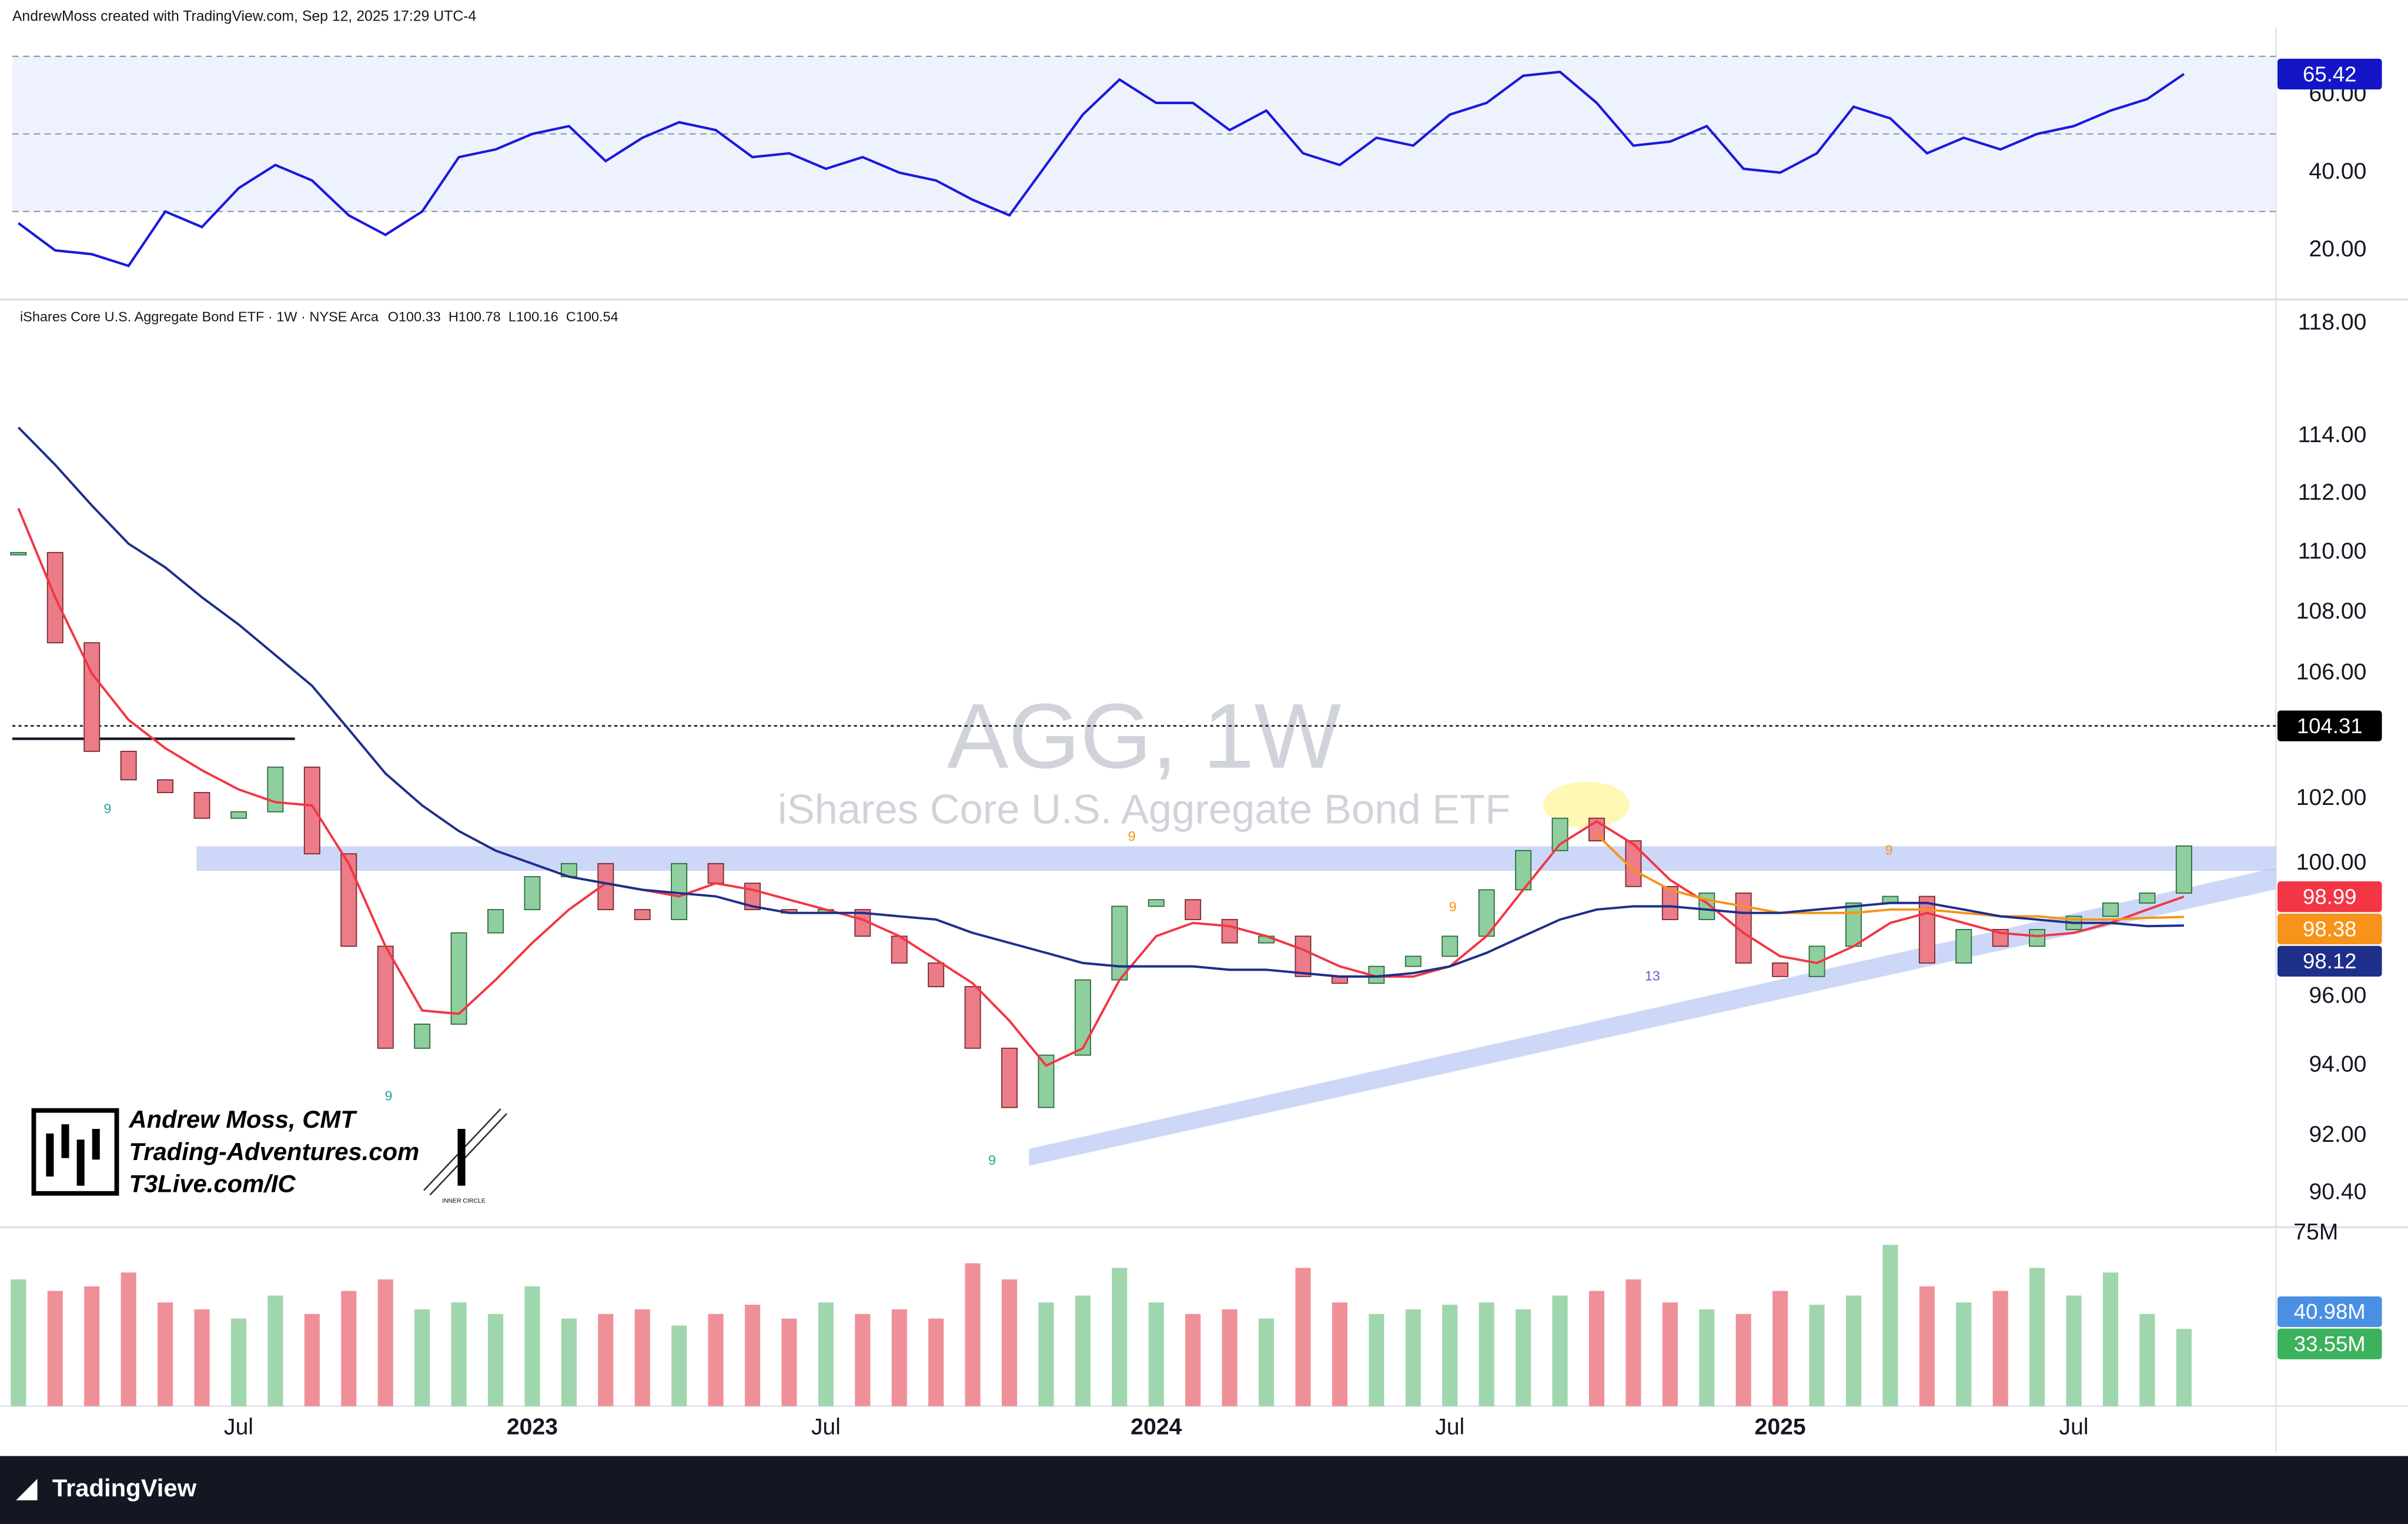 Image resolution: width=2408 pixels, height=1524 pixels. I want to click on brand-name: Andrew Moss, CMT, so click(242, 1119).